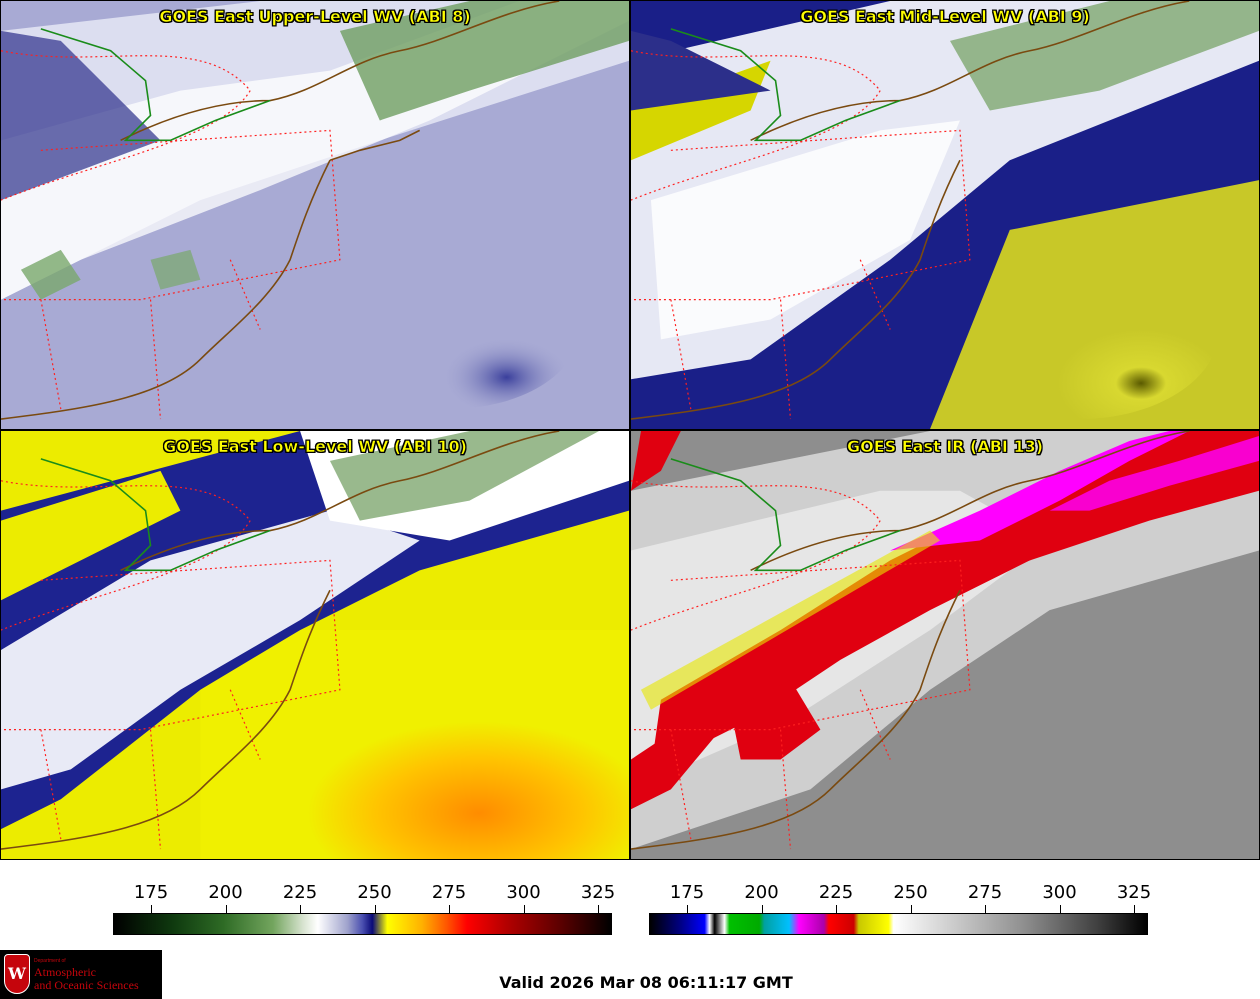 The height and width of the screenshot is (999, 1260). Describe the element at coordinates (50, 961) in the screenshot. I see `logo-dept-line: Department of` at that location.